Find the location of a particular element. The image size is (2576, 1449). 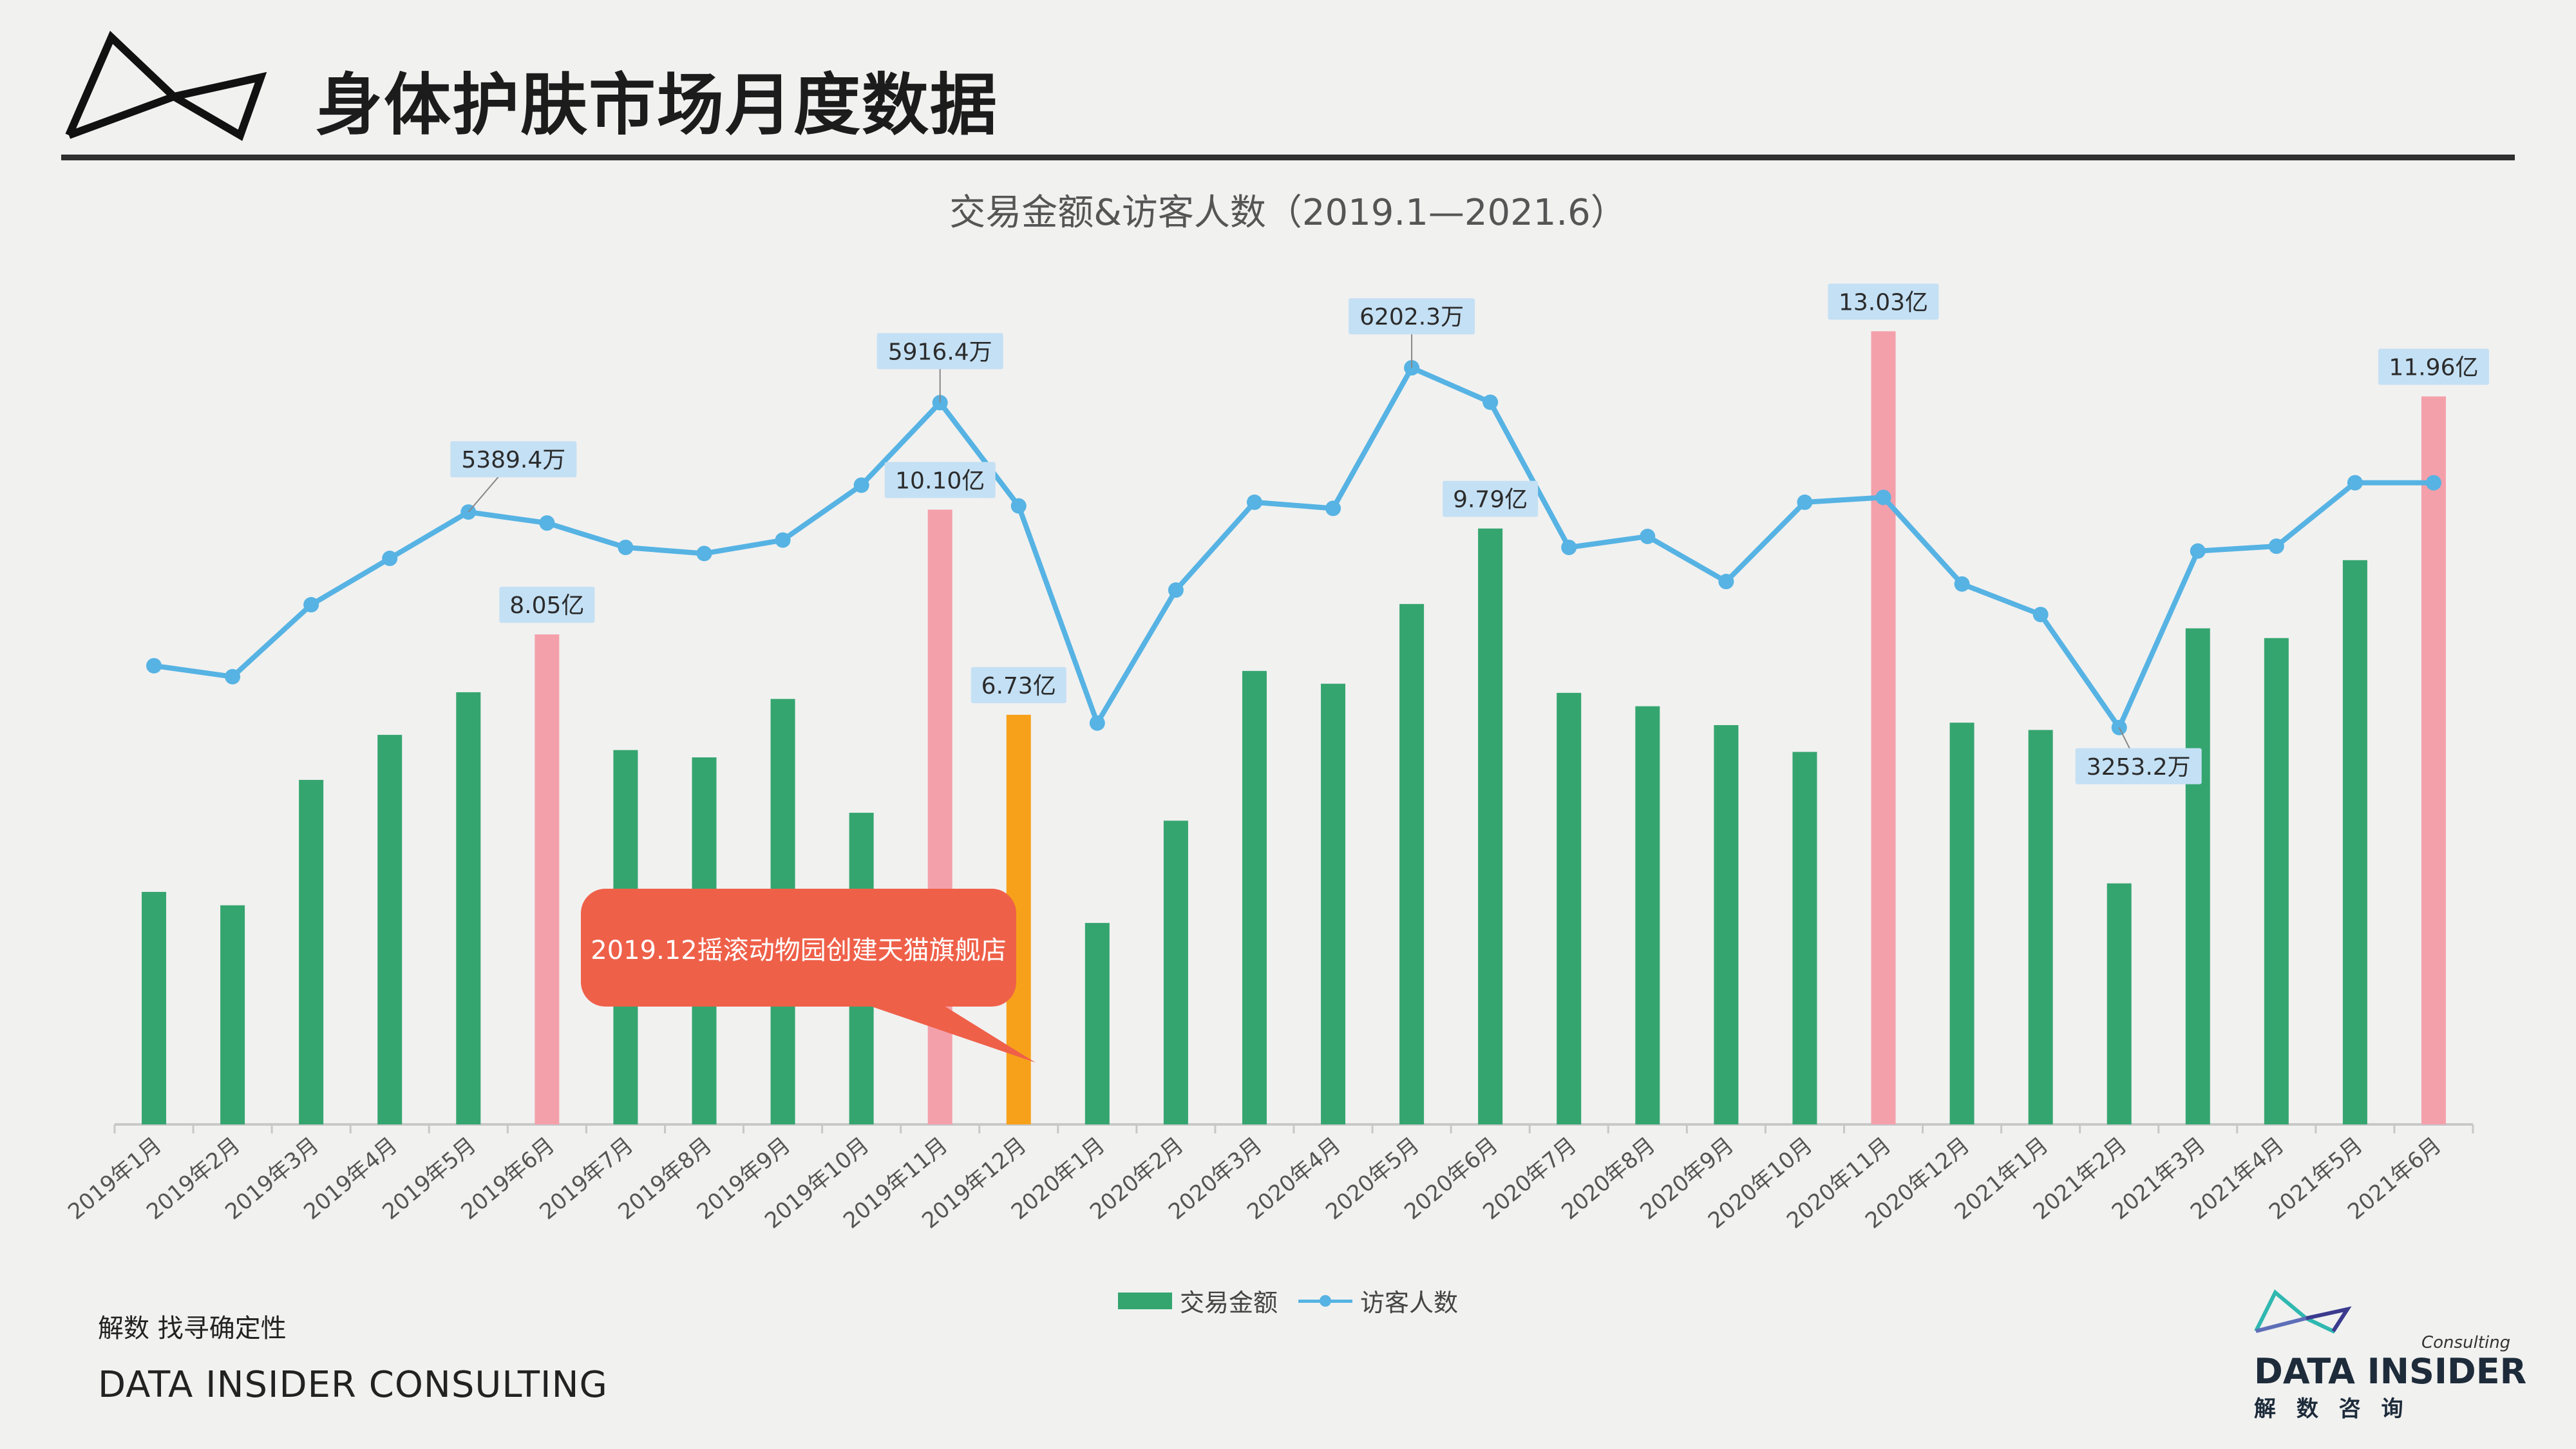

line-data-label: 5389.4万 is located at coordinates (513, 460).